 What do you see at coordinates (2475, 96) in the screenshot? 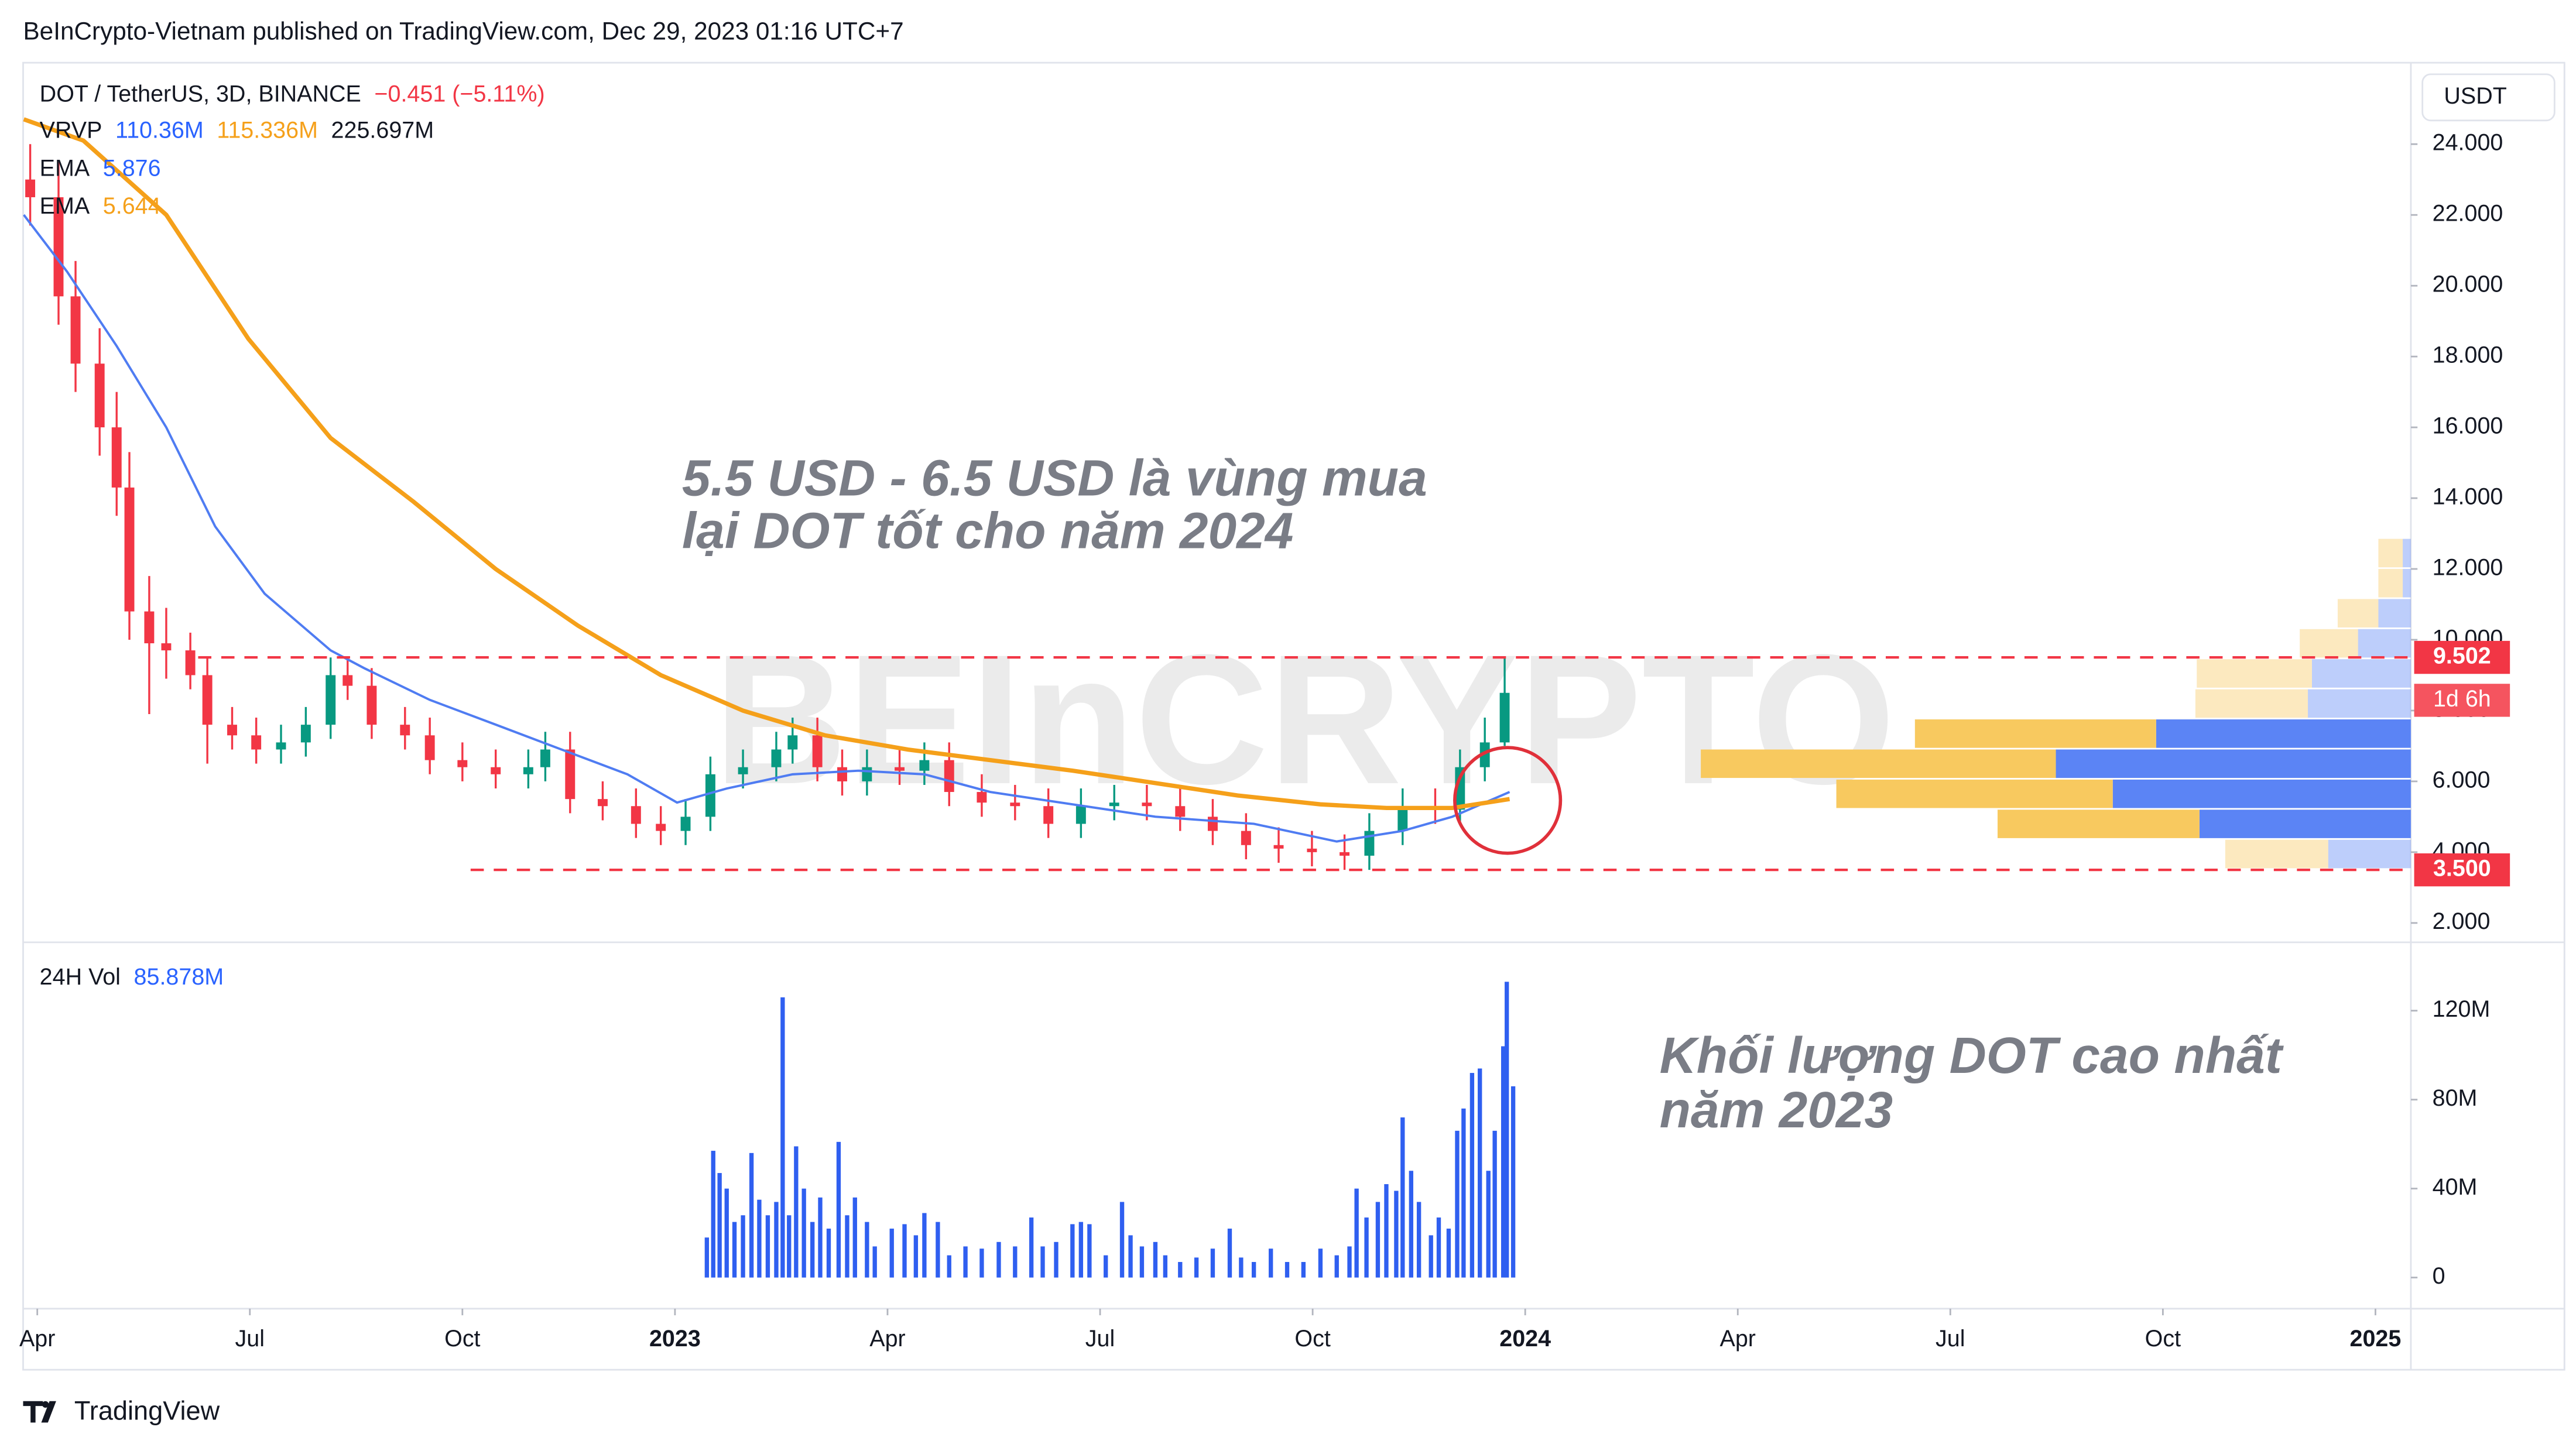
I see `currency: USDT` at bounding box center [2475, 96].